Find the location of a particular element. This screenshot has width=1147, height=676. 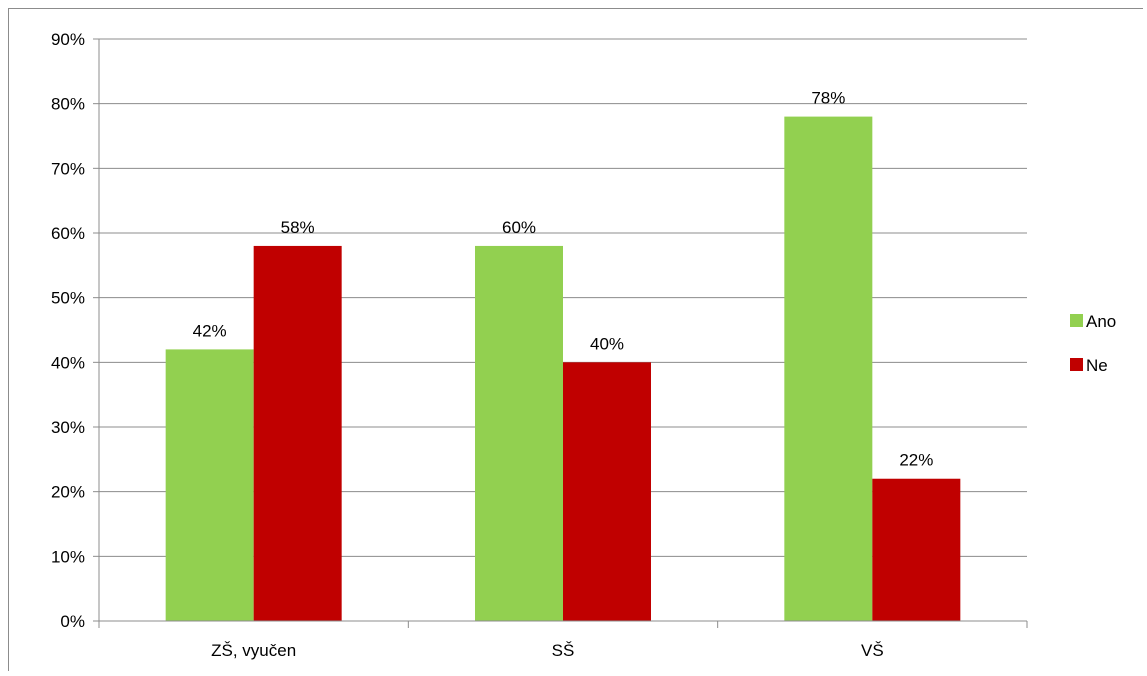

y-tick-label: 90% is located at coordinates (68, 39).